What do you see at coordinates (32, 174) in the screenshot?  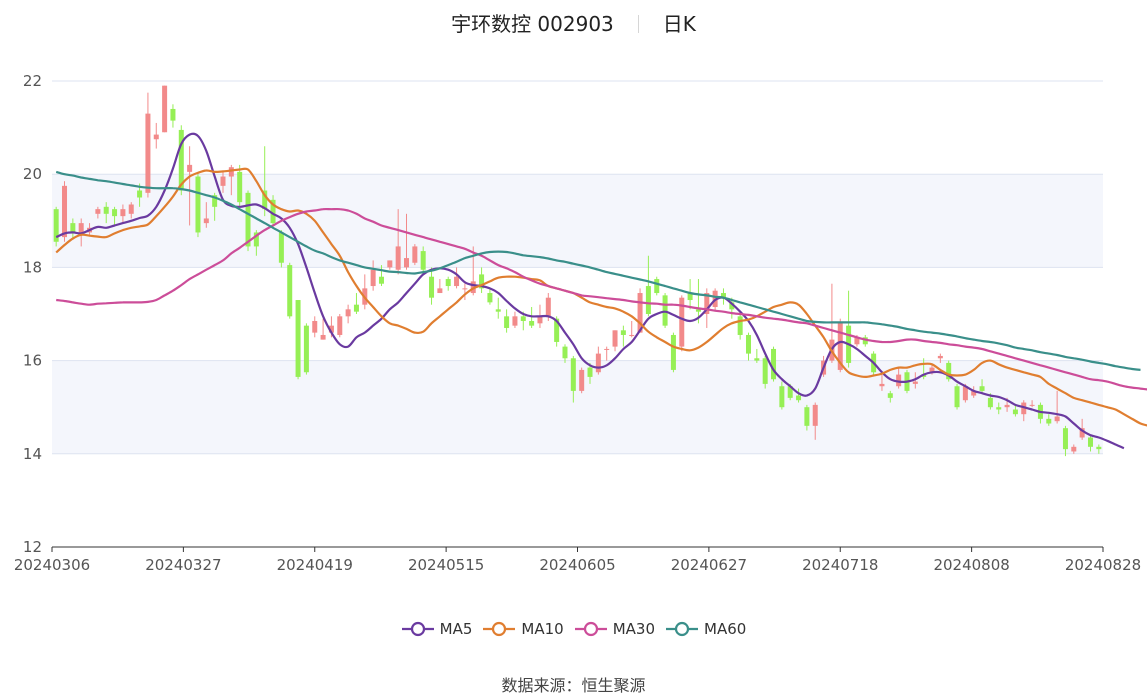 I see `y-tick-label: 20` at bounding box center [32, 174].